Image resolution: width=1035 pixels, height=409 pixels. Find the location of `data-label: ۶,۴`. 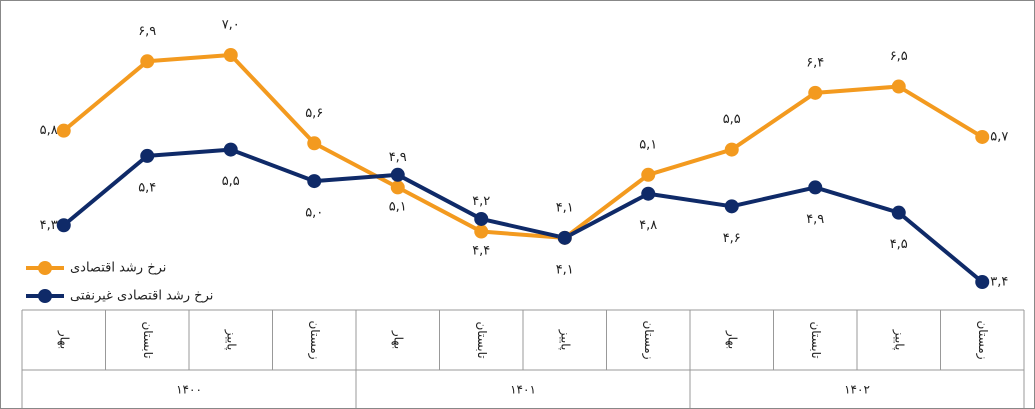

data-label: ۶,۴ is located at coordinates (815, 62).